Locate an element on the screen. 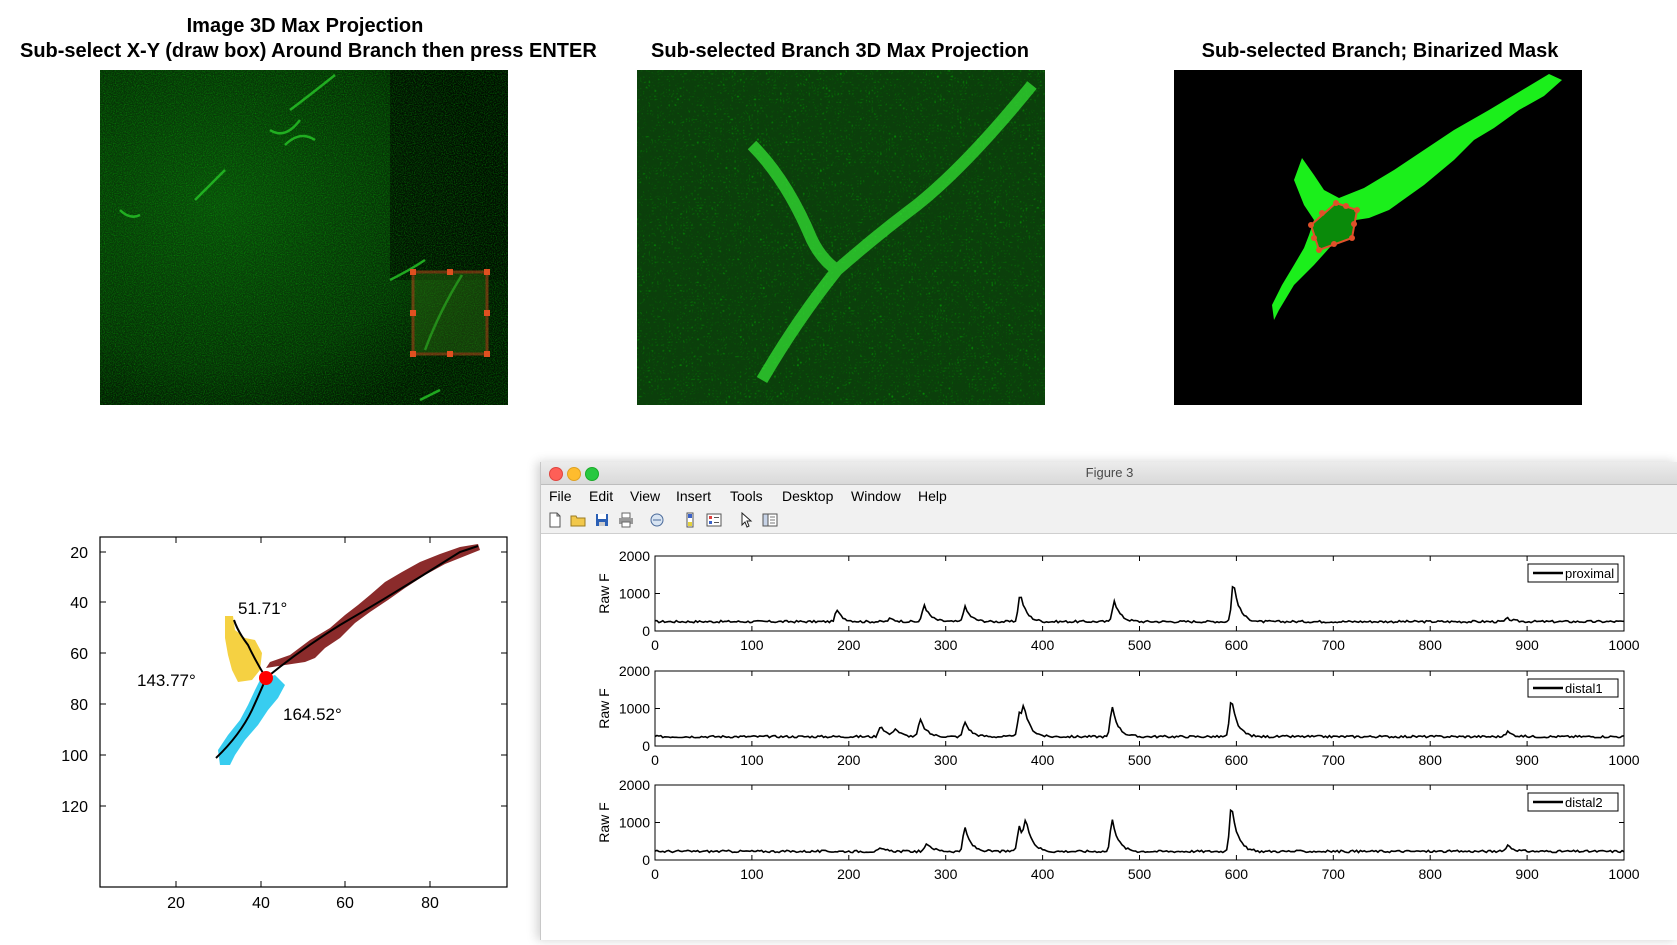  menu-insert: Insert is located at coordinates (694, 496).